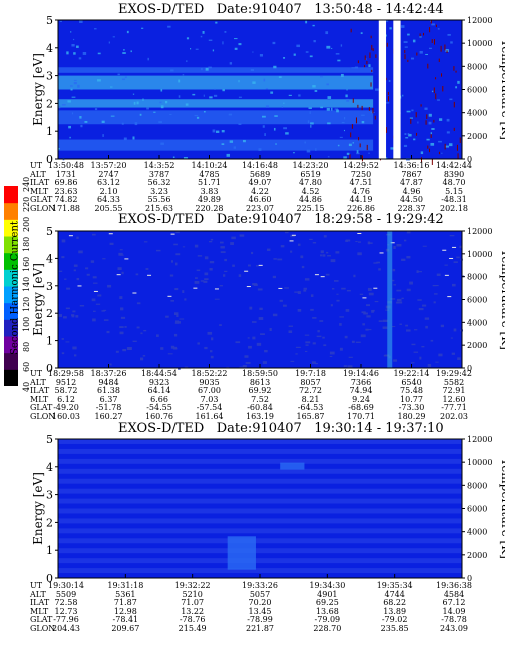 Image resolution: width=505 pixels, height=649 pixels. What do you see at coordinates (477, 532) in the screenshot?
I see `y-right-tick-label: 4000` at bounding box center [477, 532].